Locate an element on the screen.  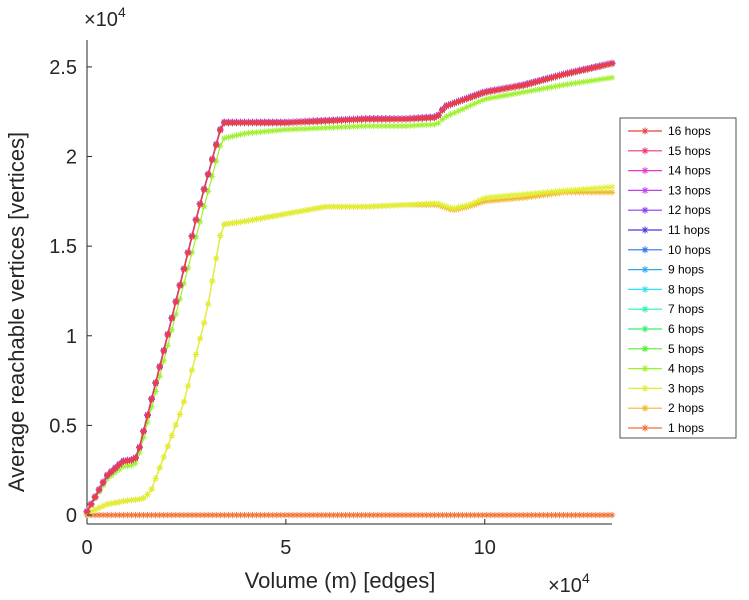
legend-label: 7 hops is located at coordinates (686, 309).